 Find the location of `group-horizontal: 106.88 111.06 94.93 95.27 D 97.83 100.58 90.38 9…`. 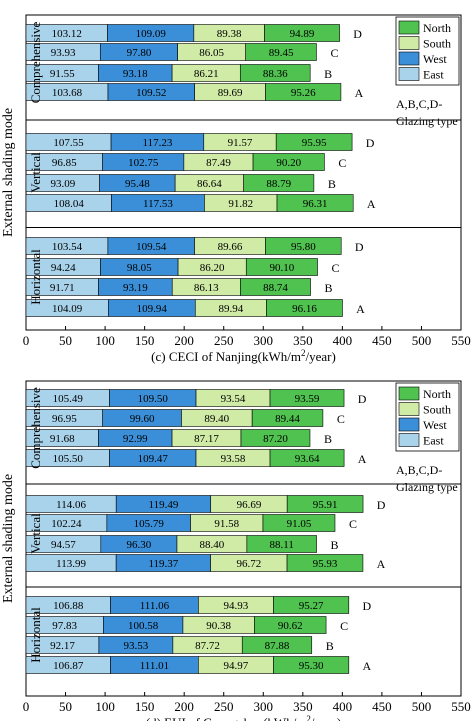

group-horizontal: 106.88 111.06 94.93 95.27 D 97.83 100.58 90.38 9… is located at coordinates (198, 635).